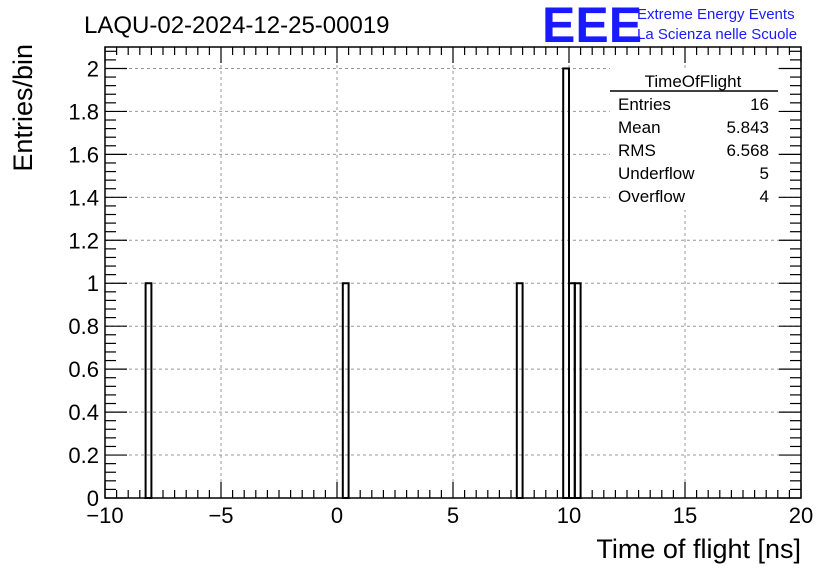 Image resolution: width=836 pixels, height=572 pixels. I want to click on x-tick-labels: −10 −5 0 5 10 15 20, so click(449, 515).